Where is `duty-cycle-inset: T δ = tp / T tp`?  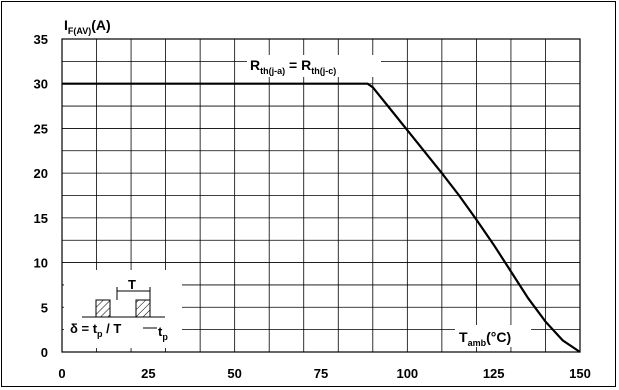
duty-cycle-inset: T δ = tp / T tp is located at coordinates (123, 309).